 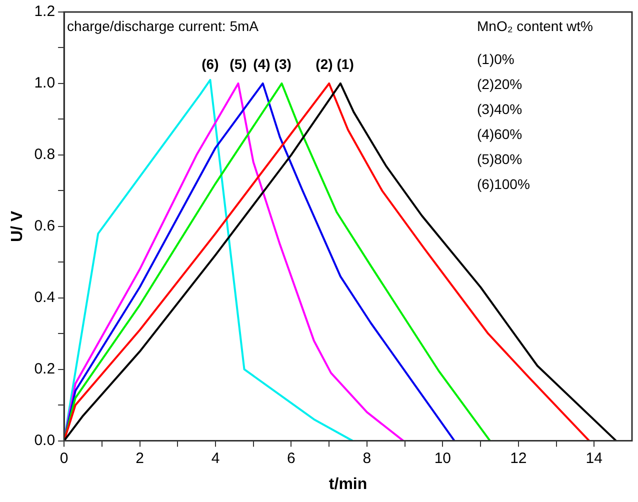 What do you see at coordinates (215, 458) in the screenshot?
I see `x-tick-label: 4` at bounding box center [215, 458].